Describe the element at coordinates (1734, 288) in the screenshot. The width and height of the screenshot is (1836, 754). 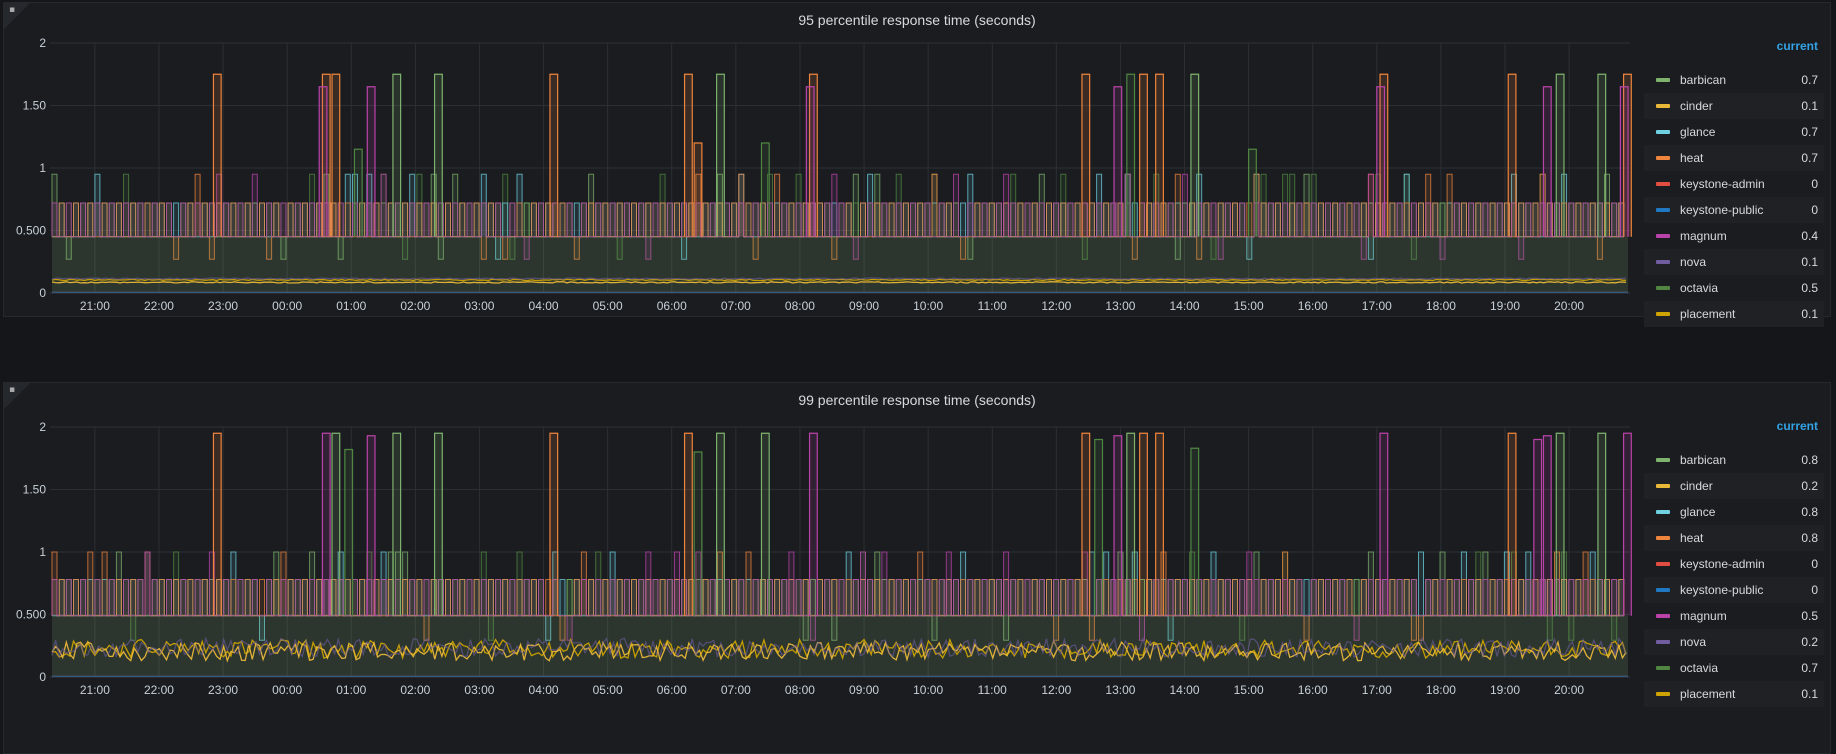
I see `legend-item-octavia: octavia 0.5` at that location.